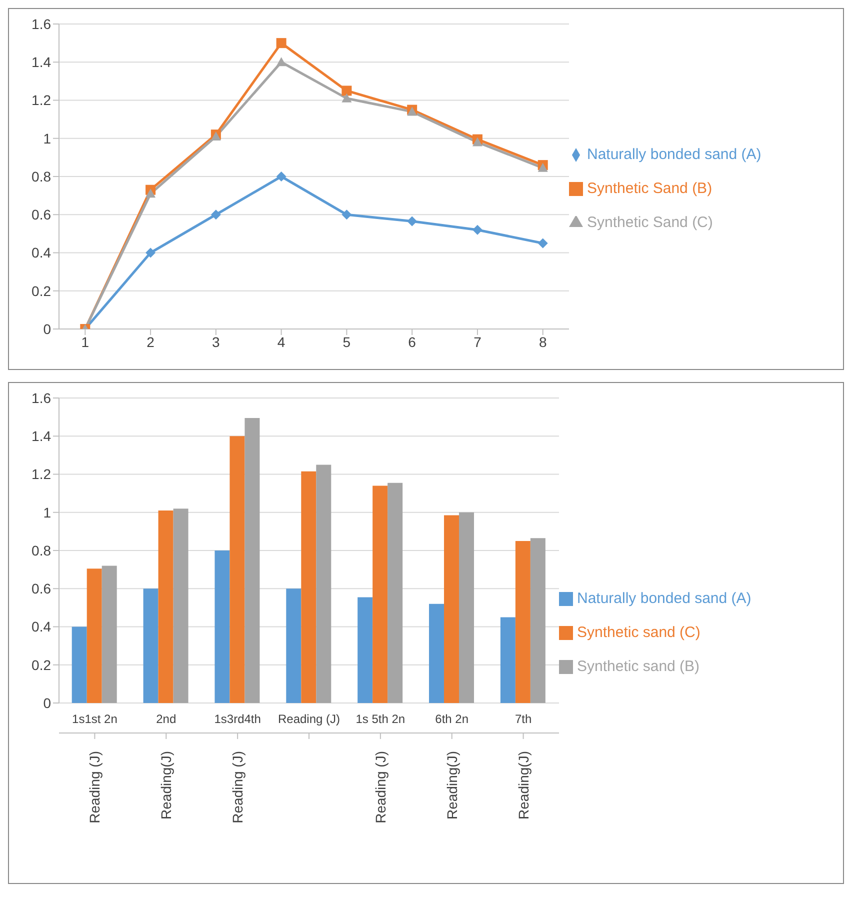  I want to click on x-tick-label: 6th 2n, so click(452, 719).